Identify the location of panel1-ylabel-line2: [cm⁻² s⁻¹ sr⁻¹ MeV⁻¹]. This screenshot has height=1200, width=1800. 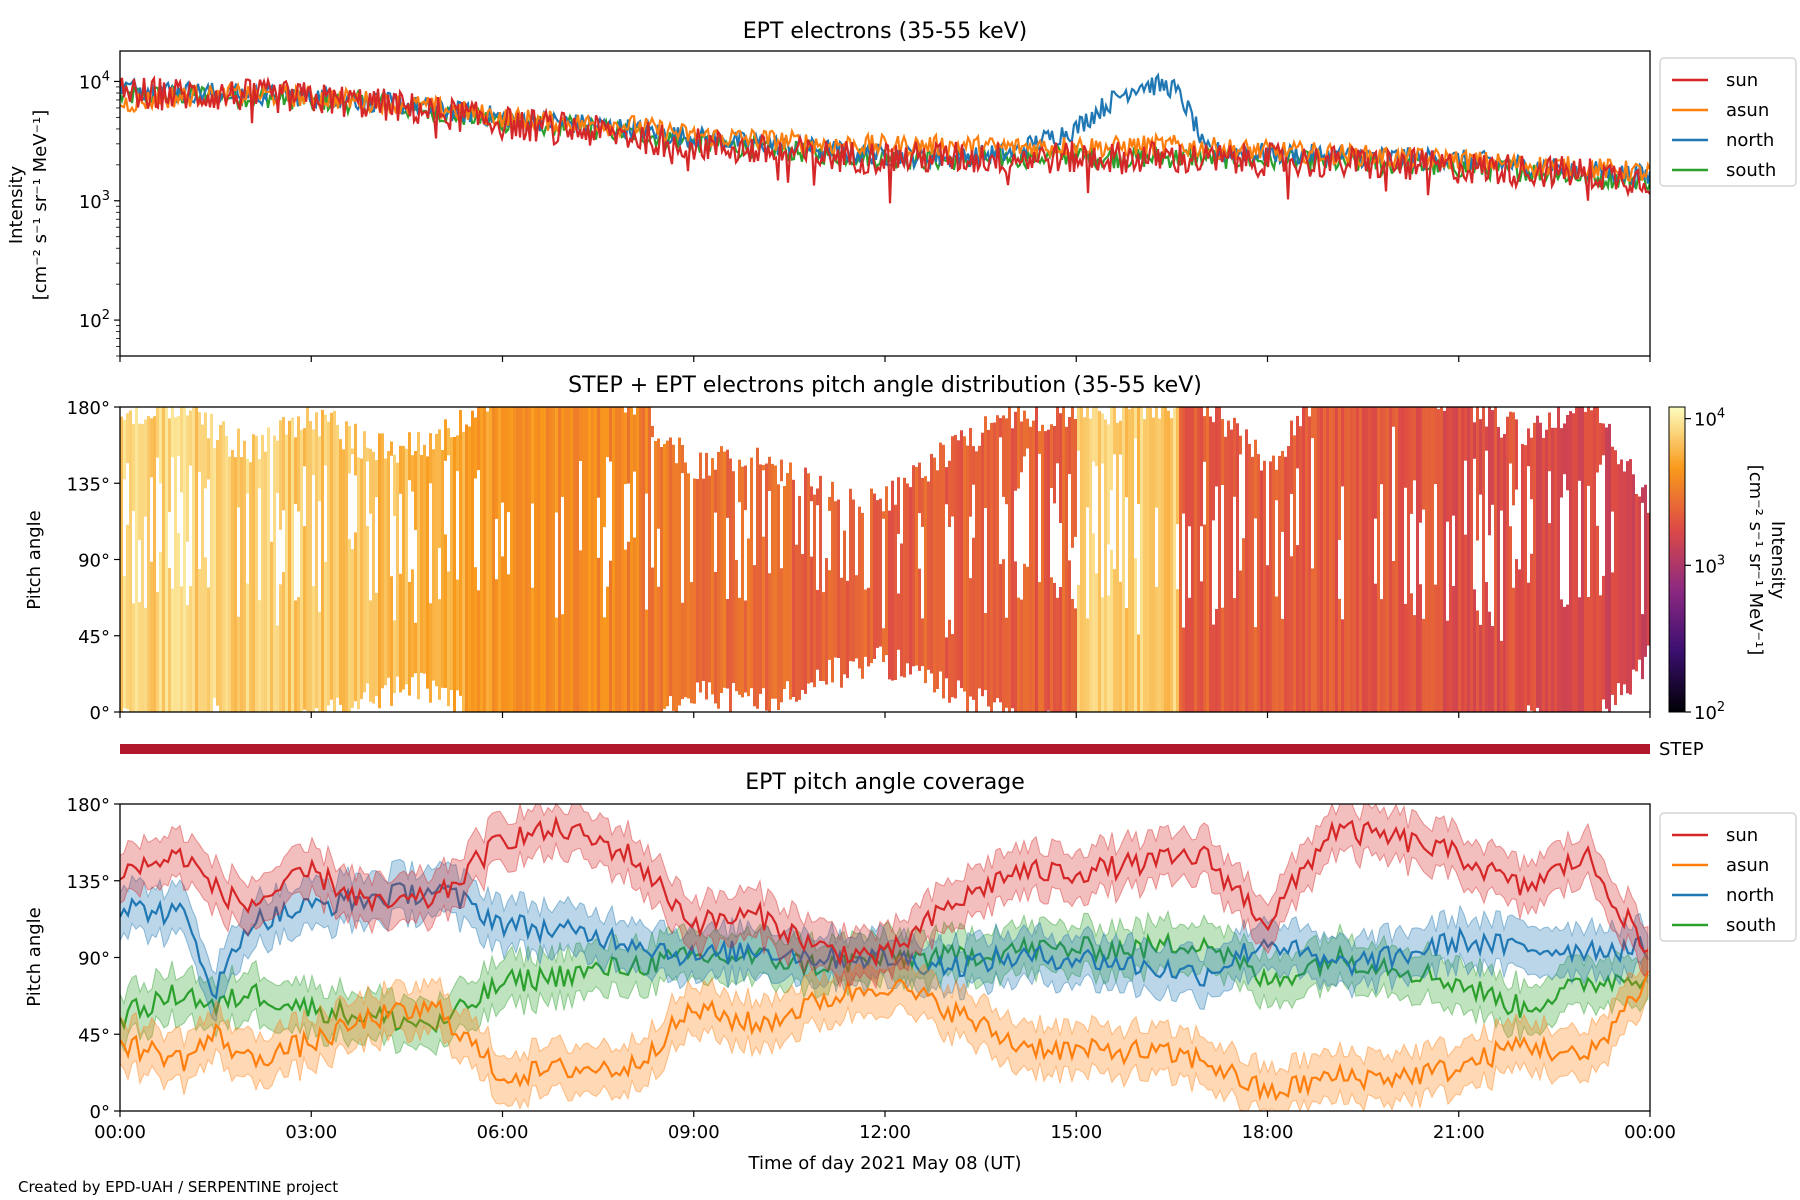
(40, 205).